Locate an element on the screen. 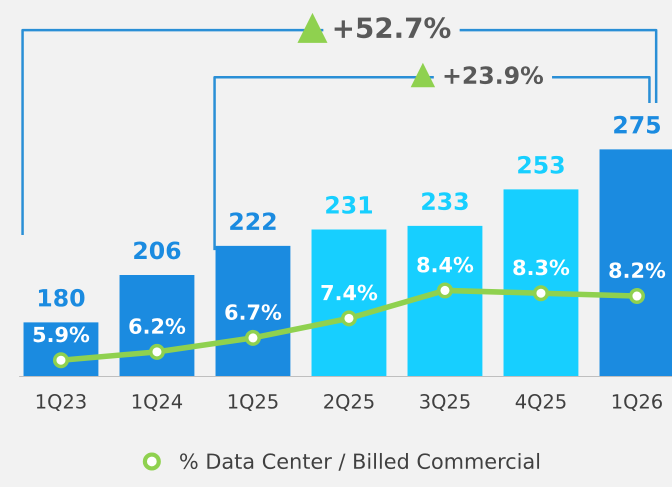  data-label: 8.2% is located at coordinates (637, 270).